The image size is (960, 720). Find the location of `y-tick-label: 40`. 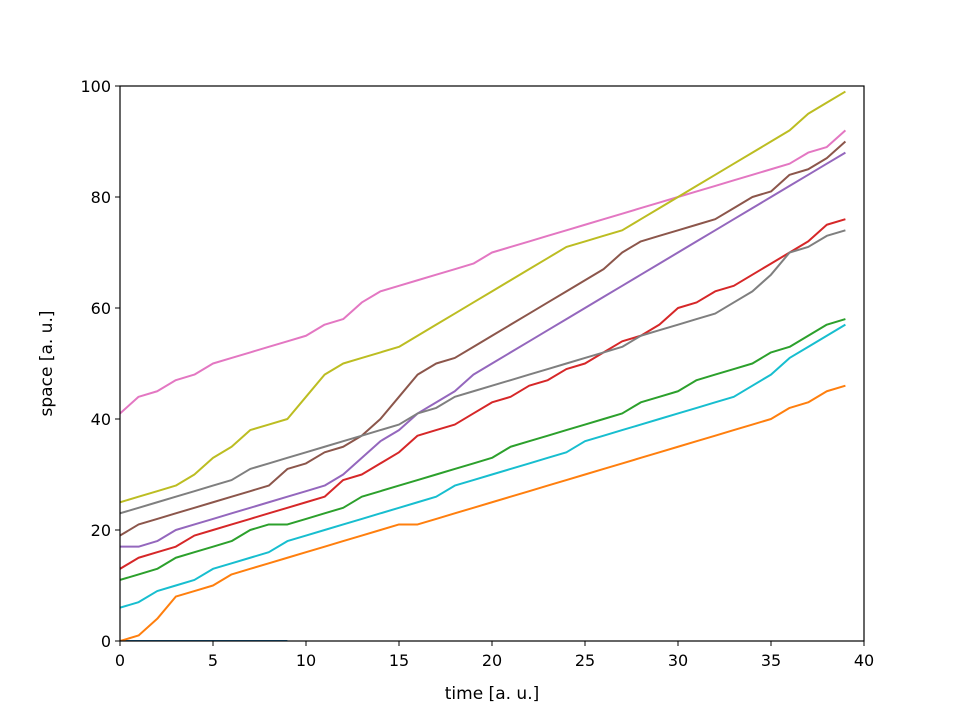

y-tick-label: 40 is located at coordinates (101, 419).